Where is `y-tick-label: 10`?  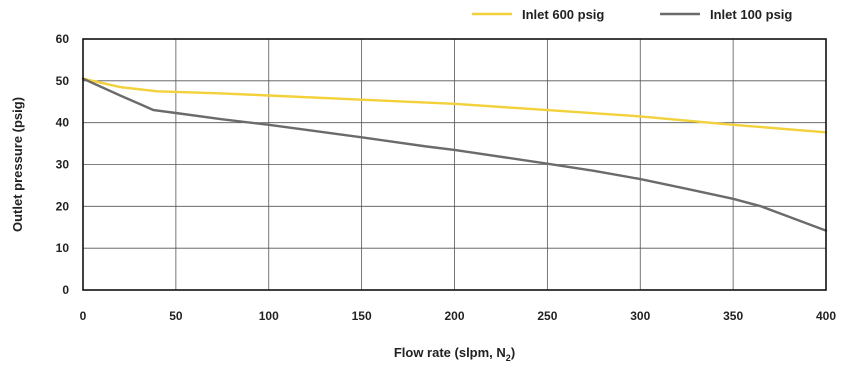
y-tick-label: 10 is located at coordinates (63, 248).